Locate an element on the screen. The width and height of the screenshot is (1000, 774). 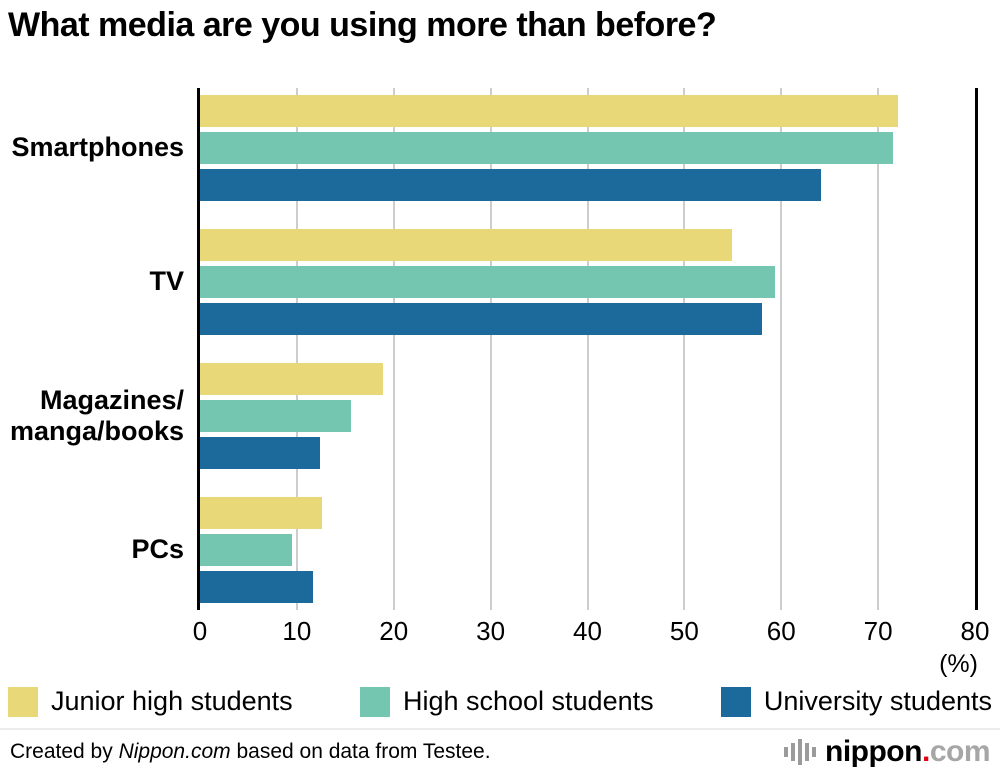
credit-source: Nippon.com is located at coordinates (174, 751).